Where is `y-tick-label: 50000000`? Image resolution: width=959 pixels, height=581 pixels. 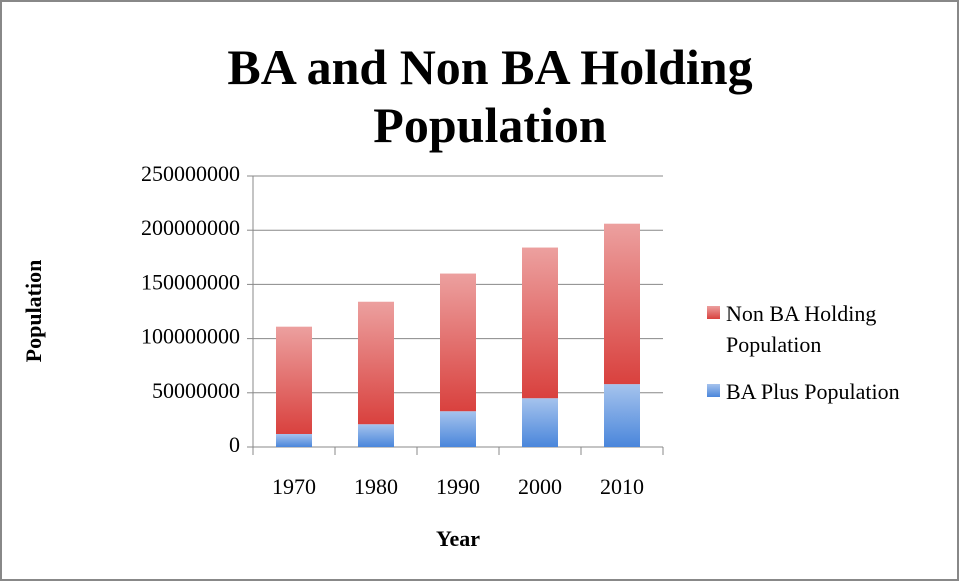
y-tick-label: 50000000 is located at coordinates (196, 390).